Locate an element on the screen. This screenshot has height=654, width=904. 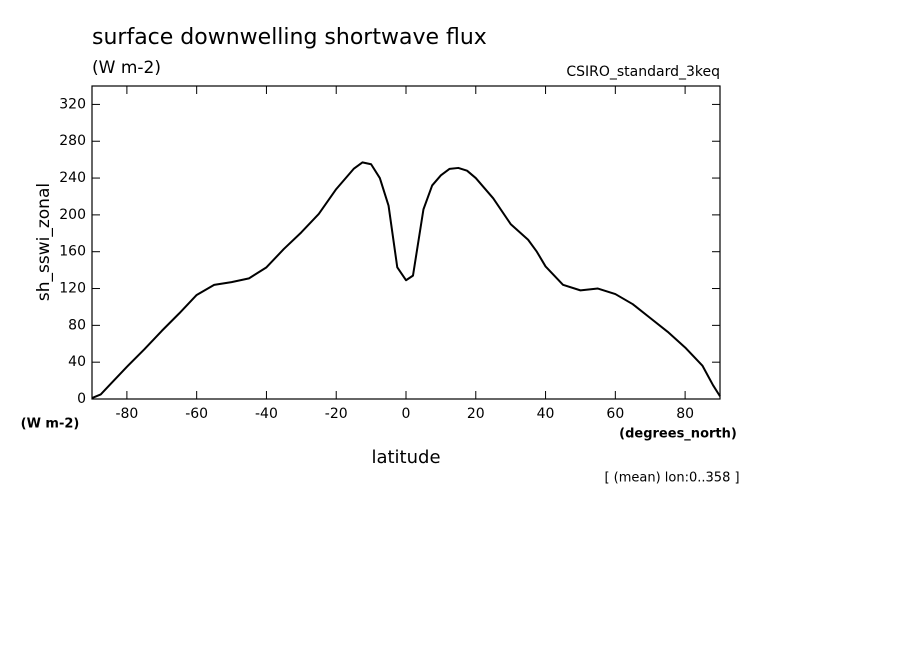
y-tick-label: 0 is located at coordinates (81, 399).